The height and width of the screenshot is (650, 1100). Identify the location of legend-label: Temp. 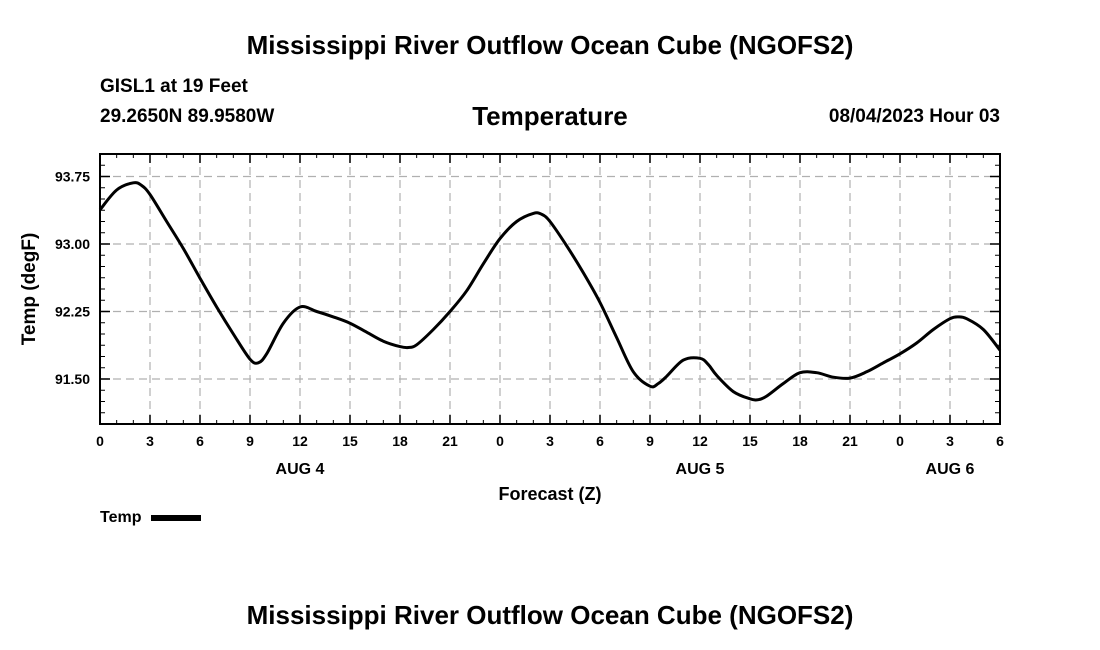
(121, 517).